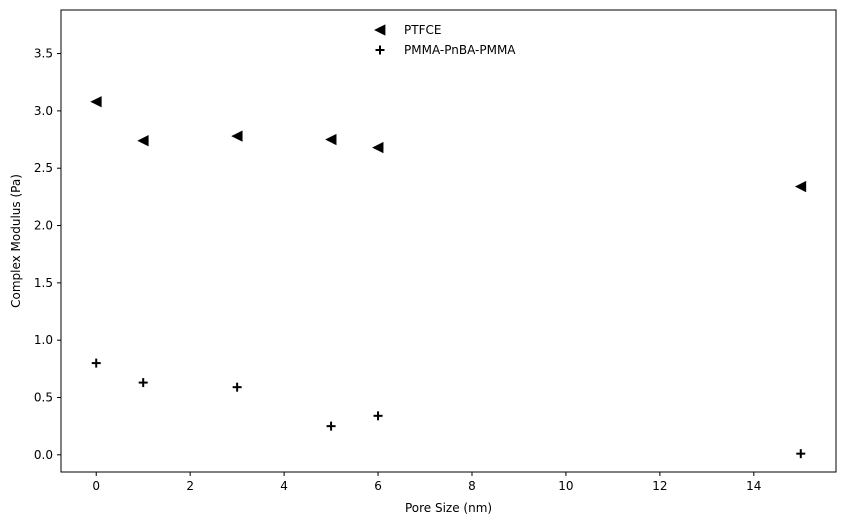  I want to click on x-tick-label: 14, so click(753, 486).